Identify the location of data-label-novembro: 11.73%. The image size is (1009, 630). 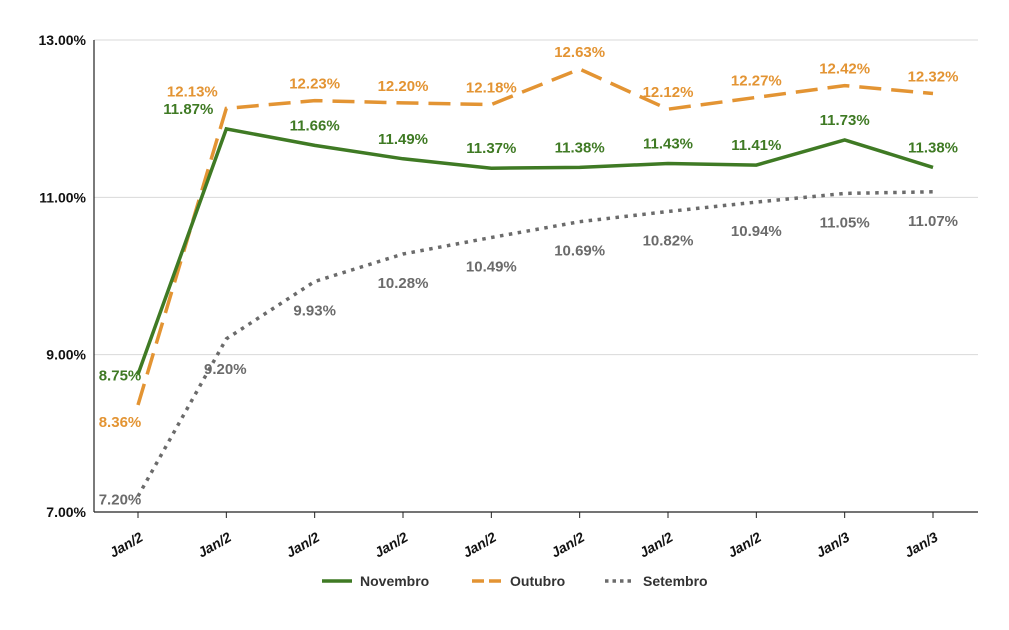
(845, 120).